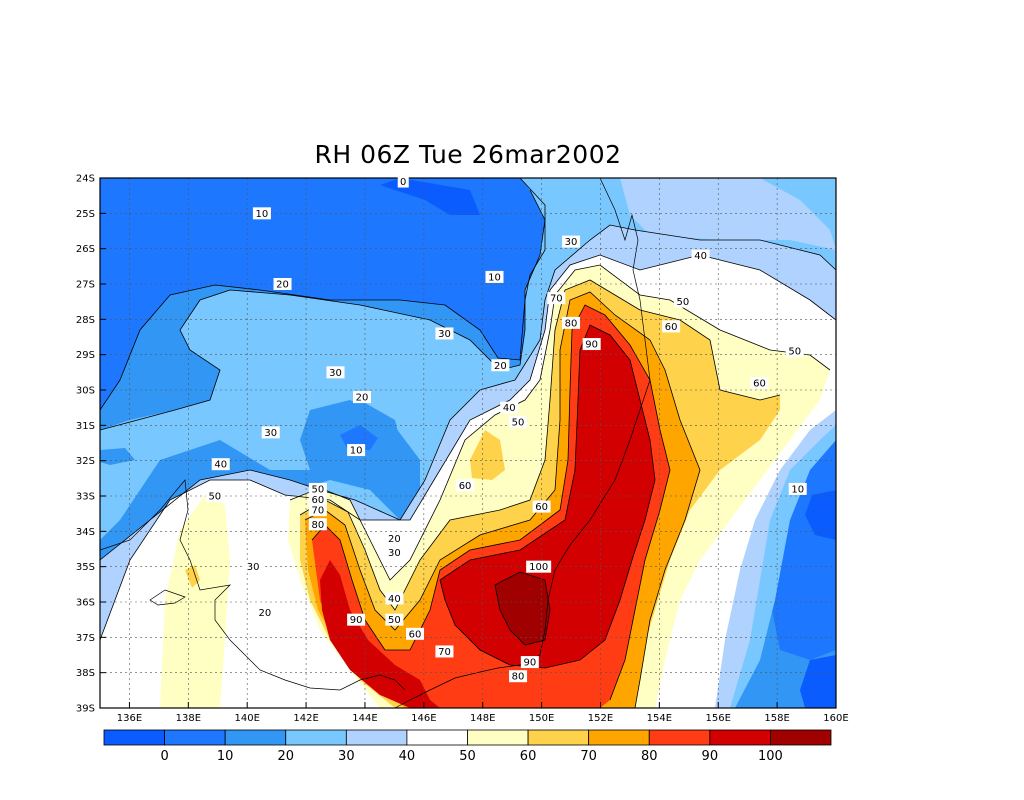 The height and width of the screenshot is (800, 1024). Describe the element at coordinates (85, 461) in the screenshot. I see `tick-label-lat: 32S` at that location.